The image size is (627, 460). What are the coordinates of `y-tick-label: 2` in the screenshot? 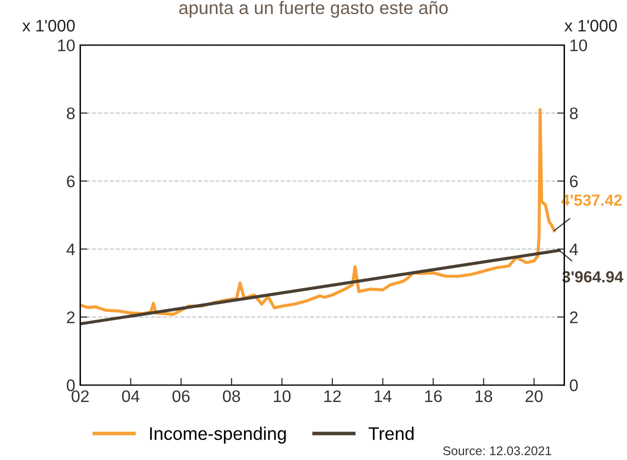 It's located at (70, 317).